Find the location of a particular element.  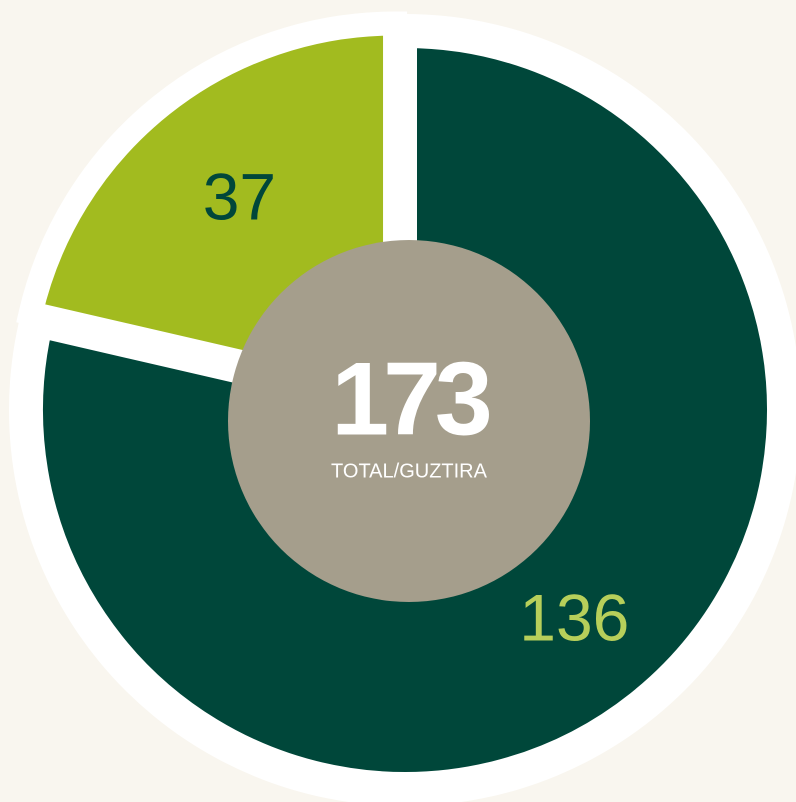

total-value: 173 is located at coordinates (410, 399).